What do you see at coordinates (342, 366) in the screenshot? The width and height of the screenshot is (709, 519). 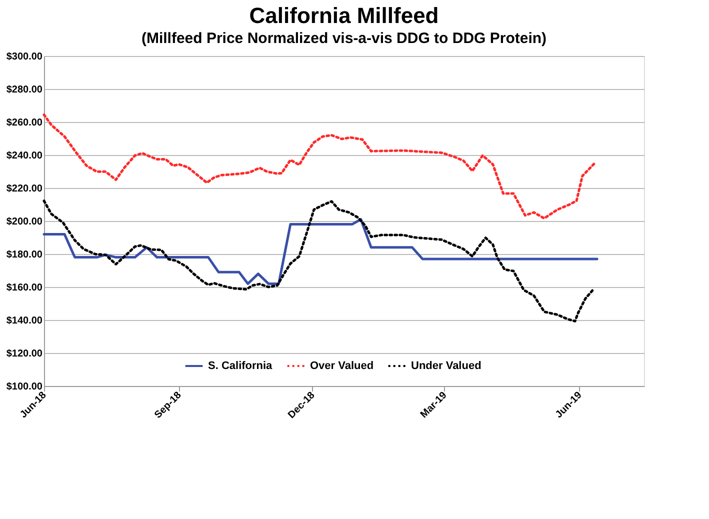 I see `legend-label: Over Valued` at bounding box center [342, 366].